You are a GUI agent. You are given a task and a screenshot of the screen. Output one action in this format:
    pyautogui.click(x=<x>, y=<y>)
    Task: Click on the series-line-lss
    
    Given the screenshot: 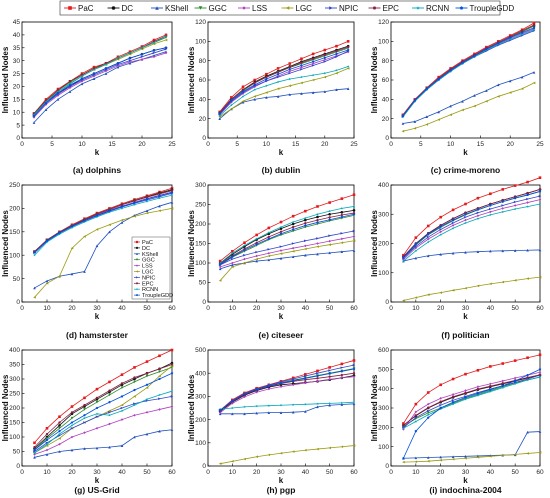 What is the action you would take?
    pyautogui.click(x=287, y=252)
    